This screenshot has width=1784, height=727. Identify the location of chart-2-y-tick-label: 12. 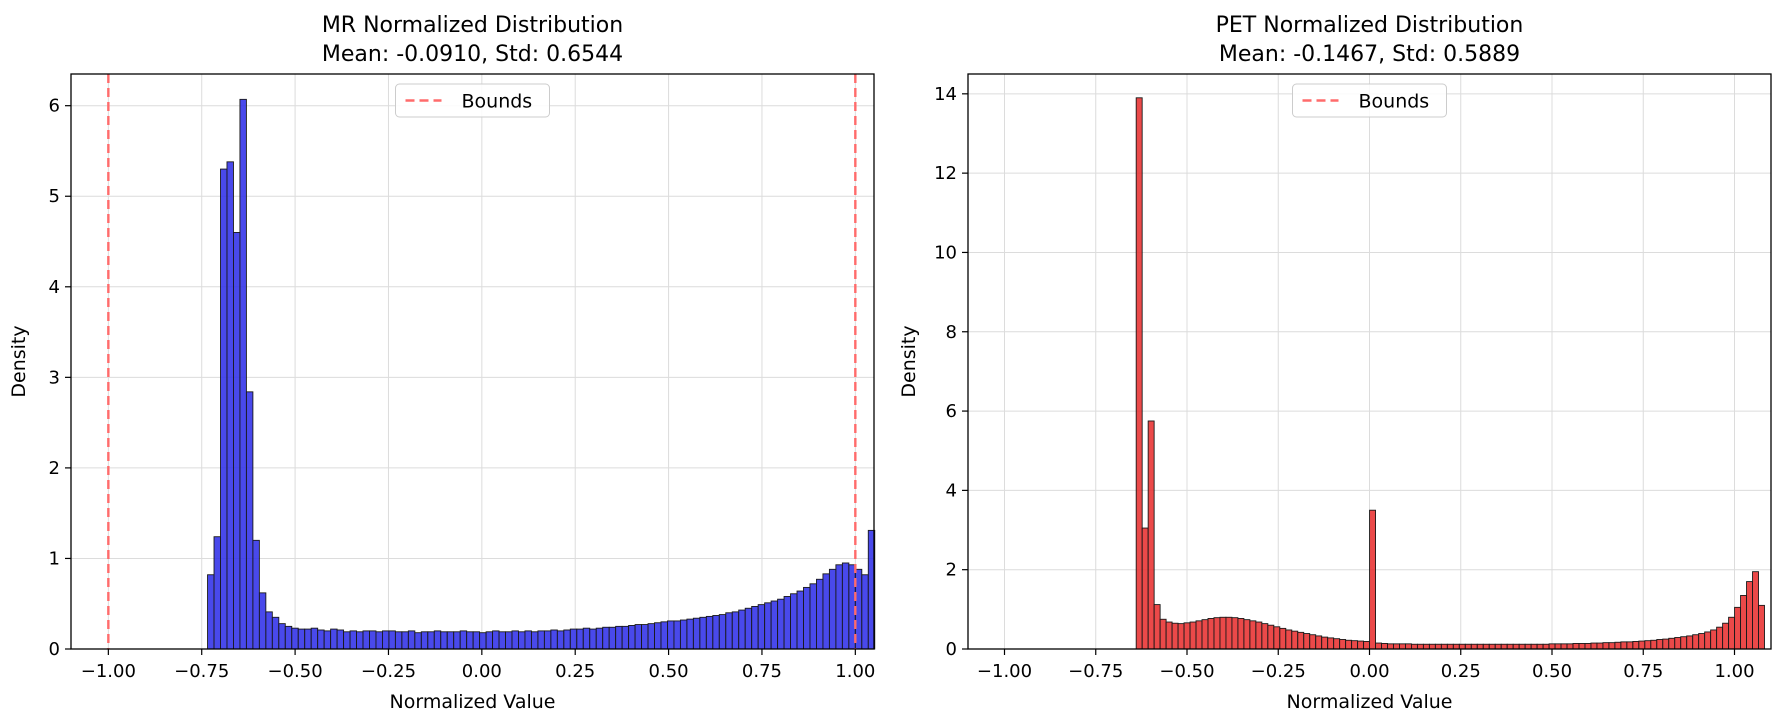
(945, 173).